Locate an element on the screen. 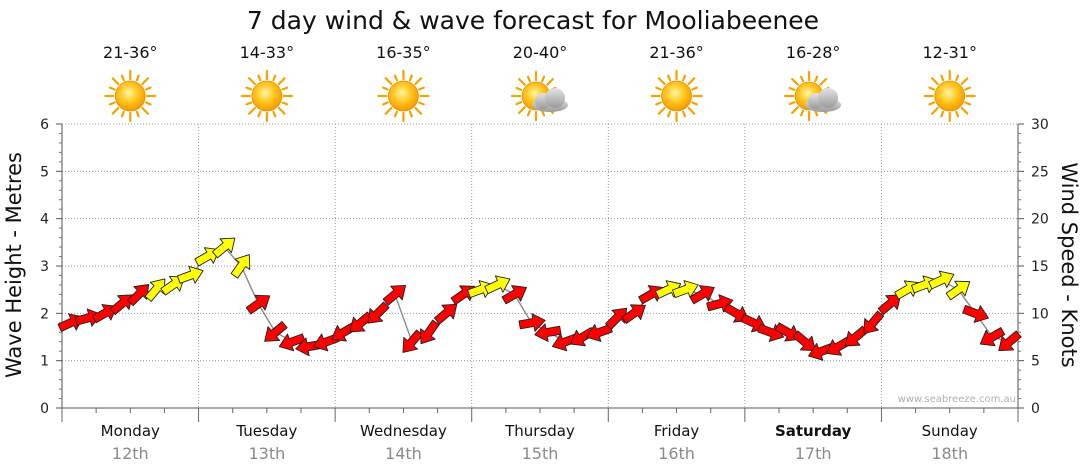 This screenshot has width=1080, height=475. day-date-label: 16th is located at coordinates (676, 453).